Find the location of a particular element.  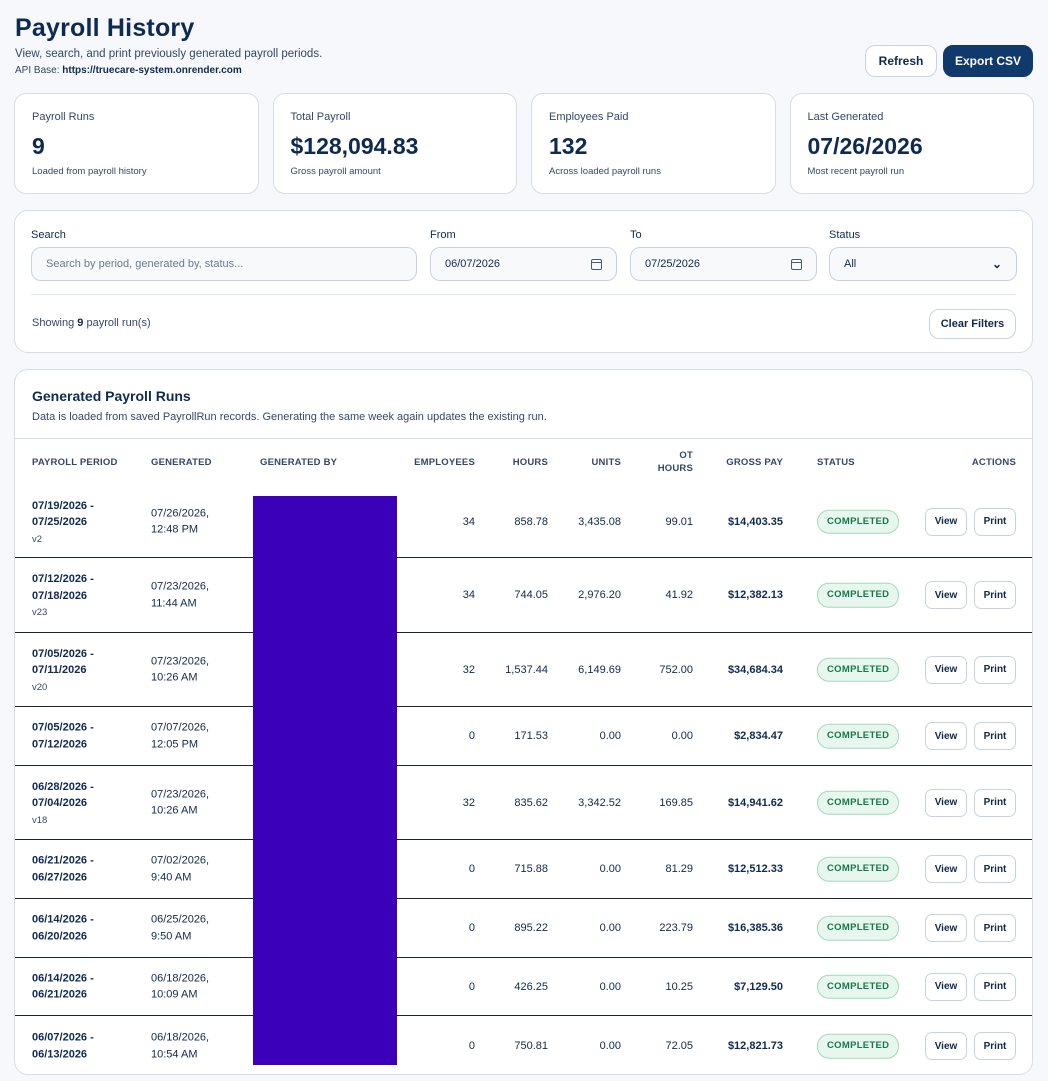

page-title: Payroll History is located at coordinates (105, 28).